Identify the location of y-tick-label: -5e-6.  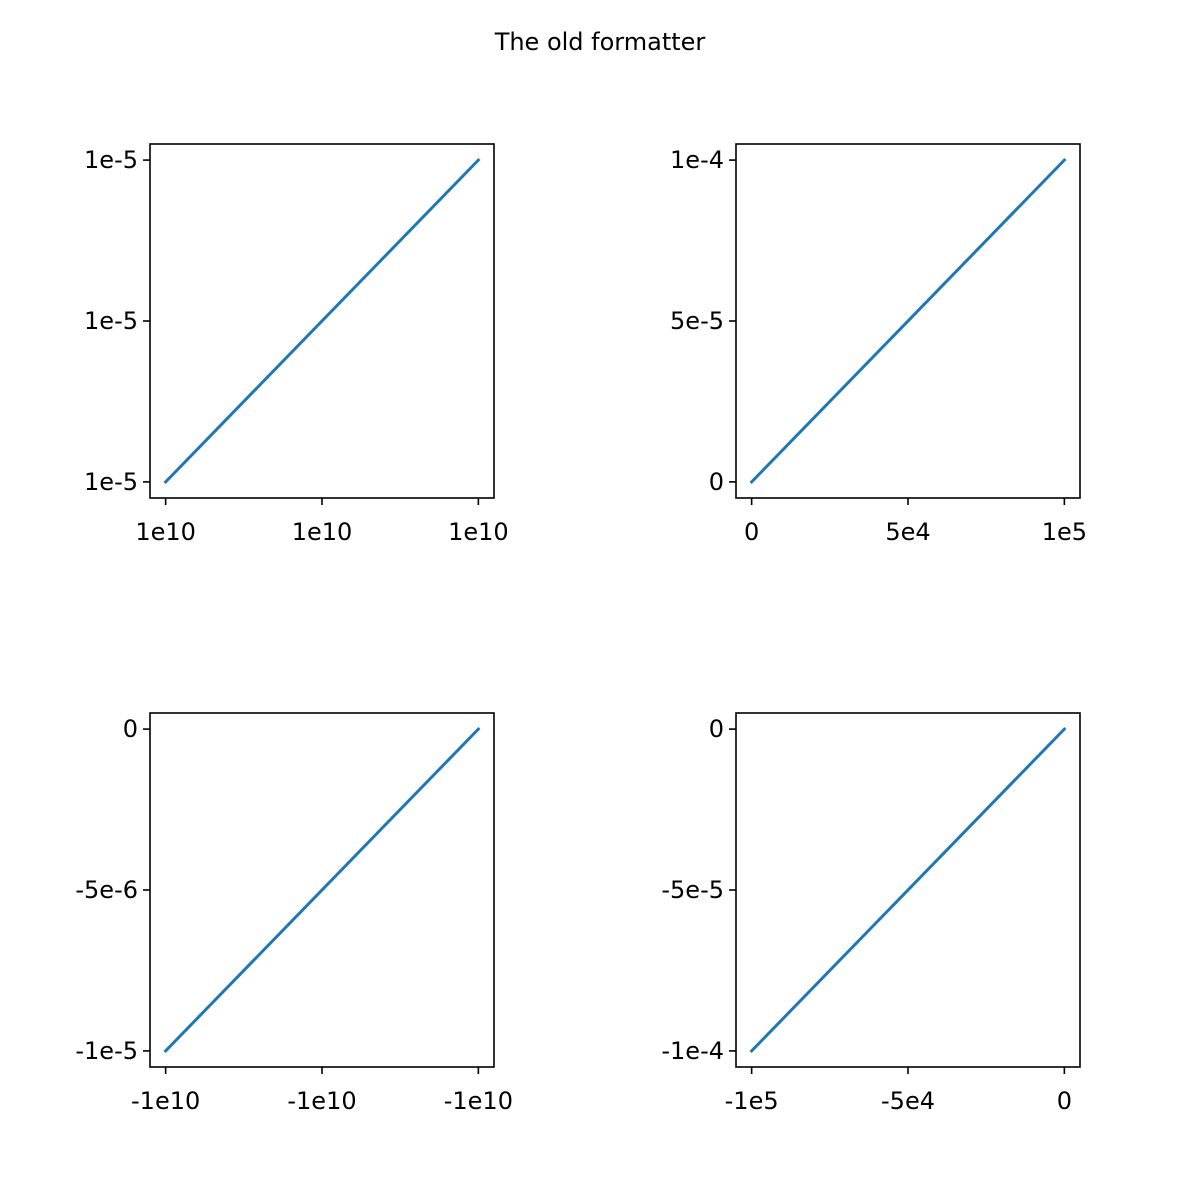
(106, 890).